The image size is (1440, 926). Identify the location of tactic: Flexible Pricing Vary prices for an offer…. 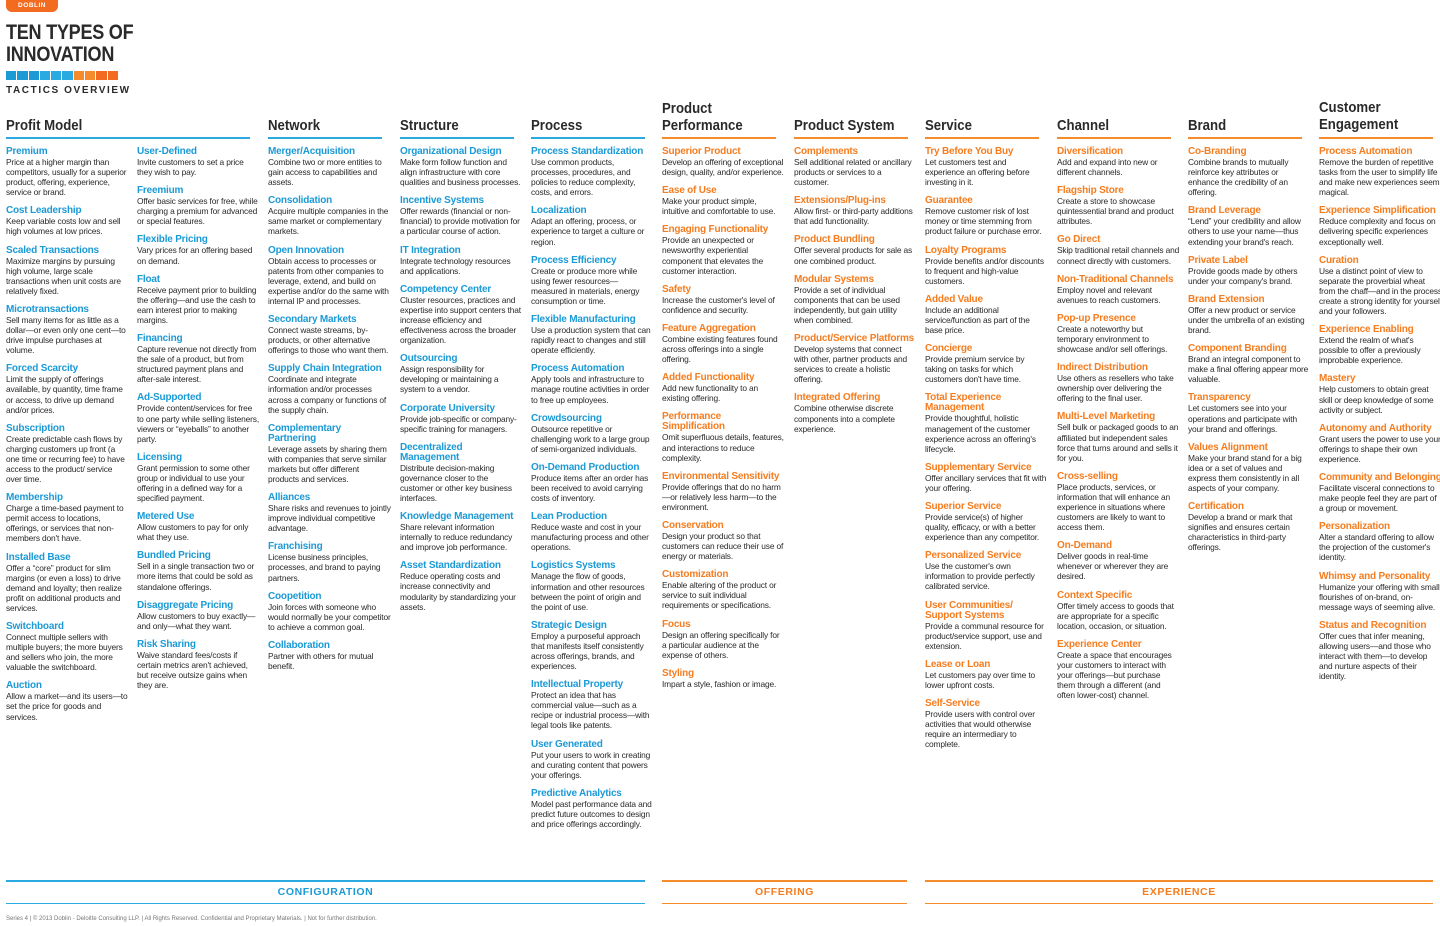
(198, 250).